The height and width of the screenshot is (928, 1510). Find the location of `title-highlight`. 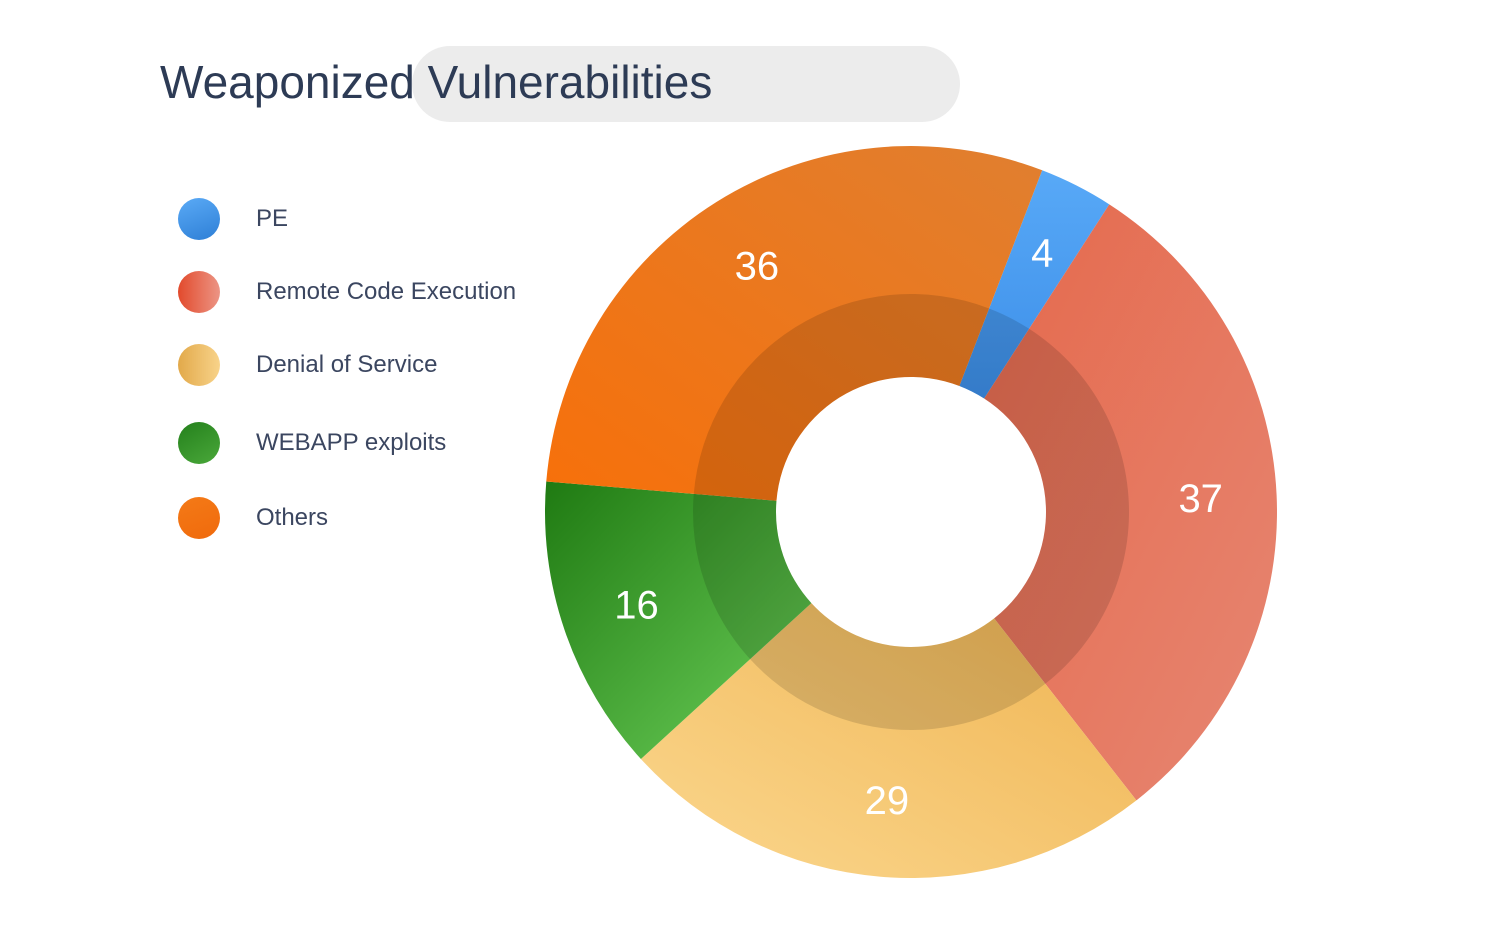

title-highlight is located at coordinates (686, 84).